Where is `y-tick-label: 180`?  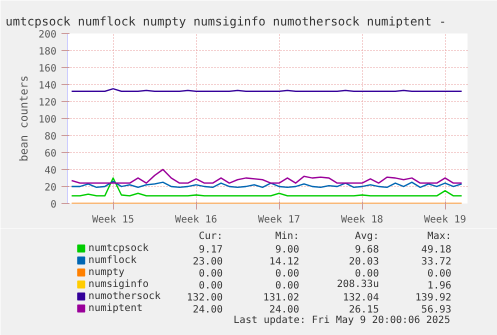 y-tick-label: 180 is located at coordinates (47, 52).